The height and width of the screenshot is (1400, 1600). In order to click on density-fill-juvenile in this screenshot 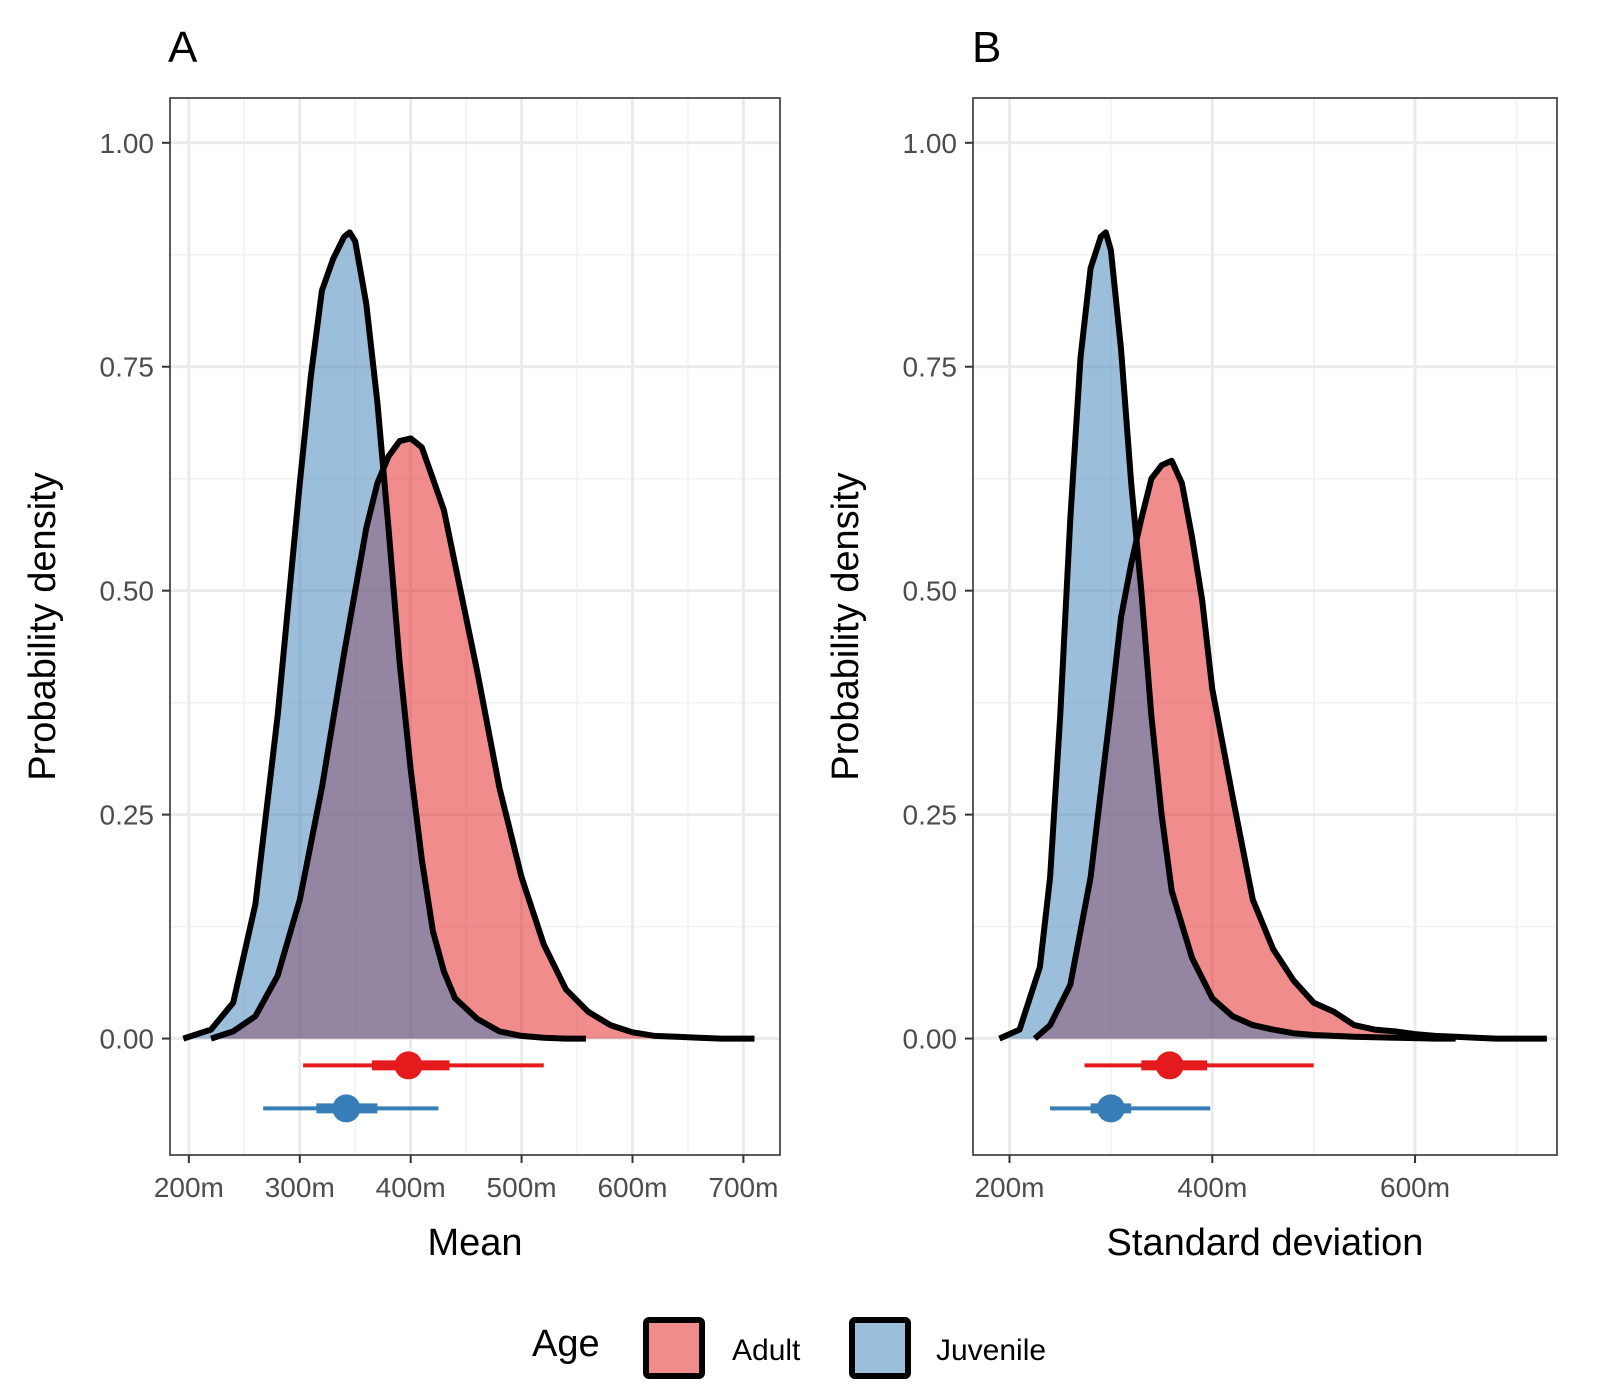, I will do `click(384, 635)`.